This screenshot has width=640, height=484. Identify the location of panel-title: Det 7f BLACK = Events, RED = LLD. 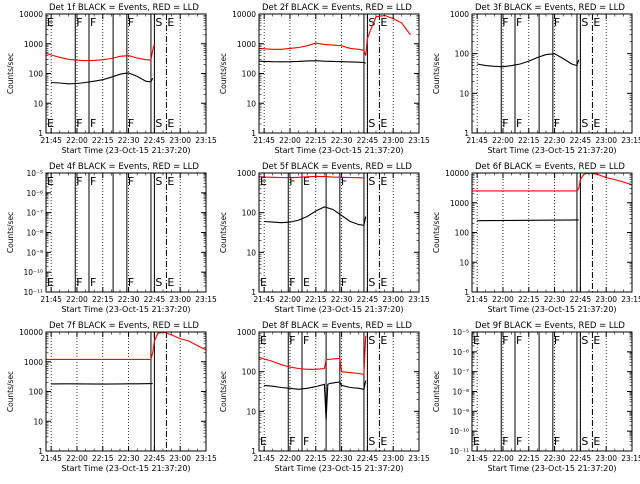
(124, 326).